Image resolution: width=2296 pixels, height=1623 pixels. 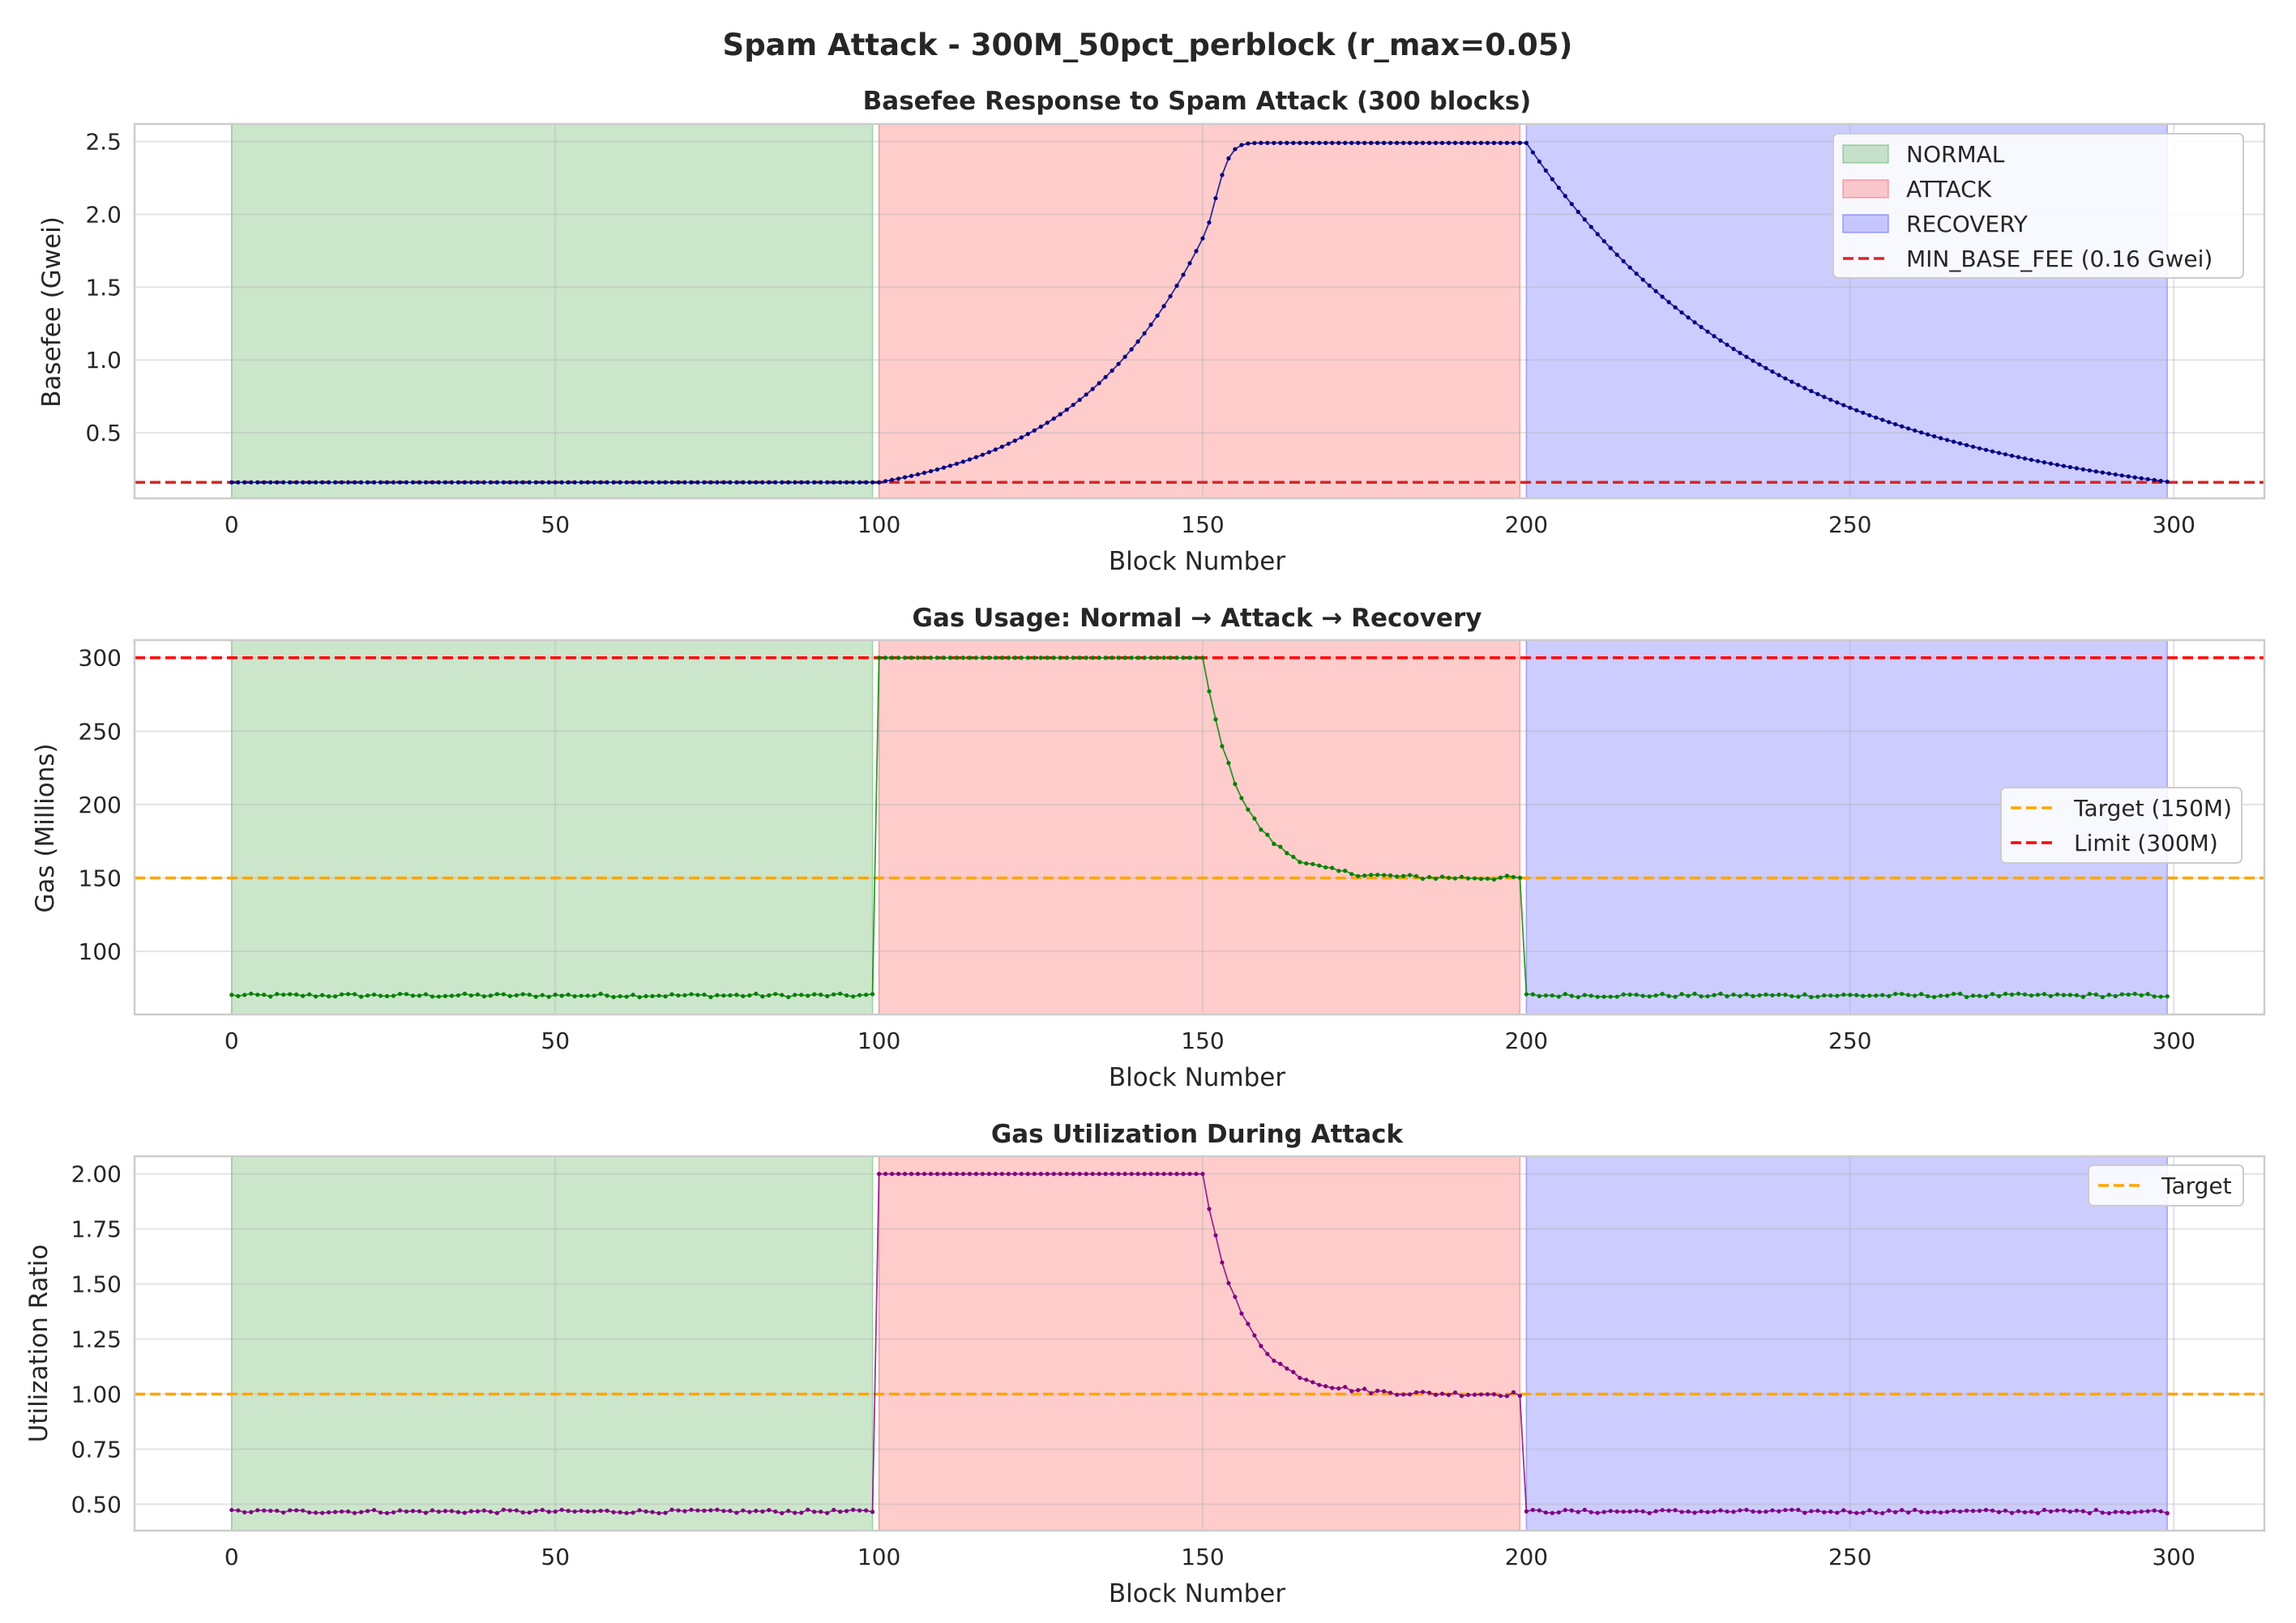 I want to click on basefee-phase-attack, so click(x=1199, y=311).